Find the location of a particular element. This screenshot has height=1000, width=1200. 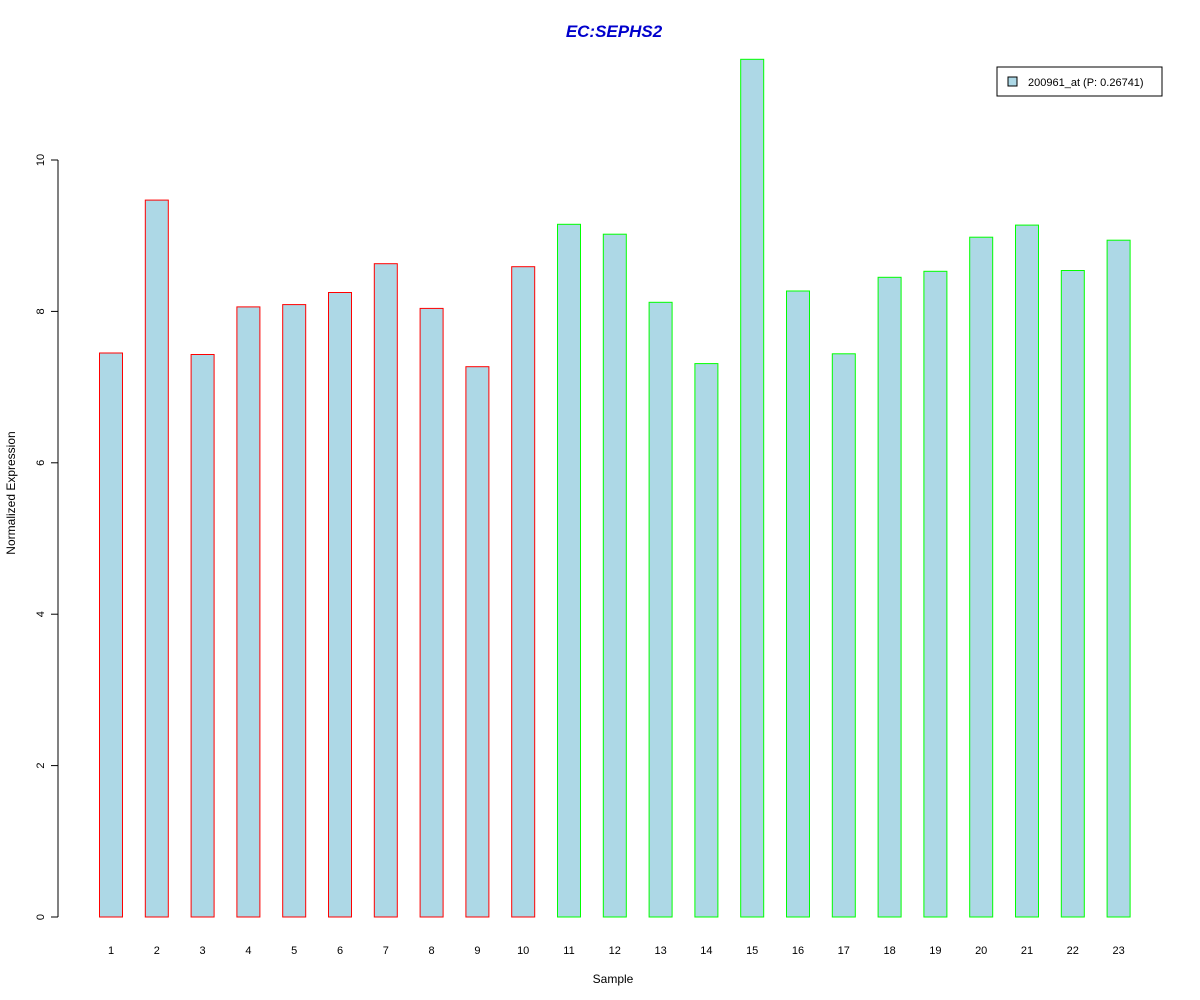

x-axis-tick-label: 6 is located at coordinates (340, 951).